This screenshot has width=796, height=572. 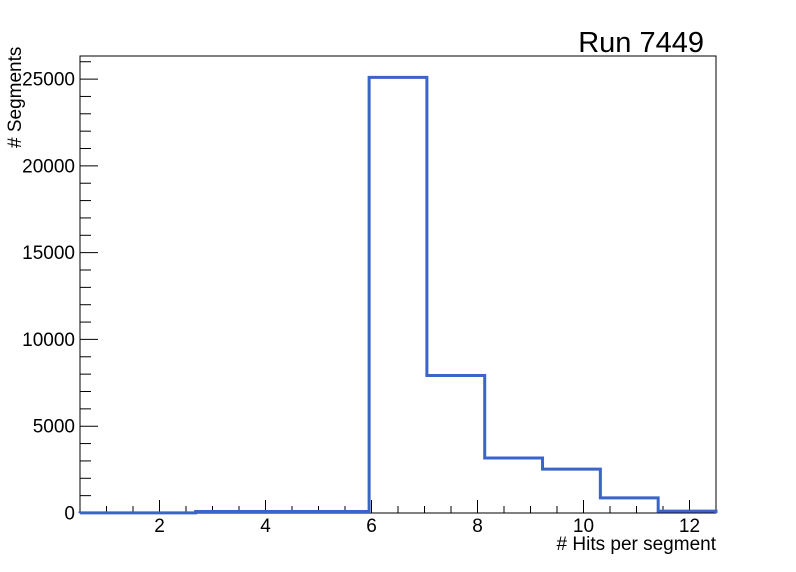 I want to click on y-tick-label: 15000, so click(x=48, y=253).